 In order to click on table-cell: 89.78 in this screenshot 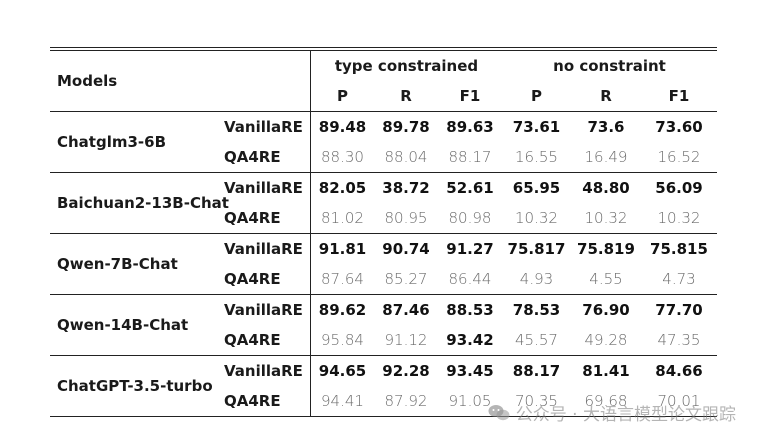, I will do `click(406, 127)`.